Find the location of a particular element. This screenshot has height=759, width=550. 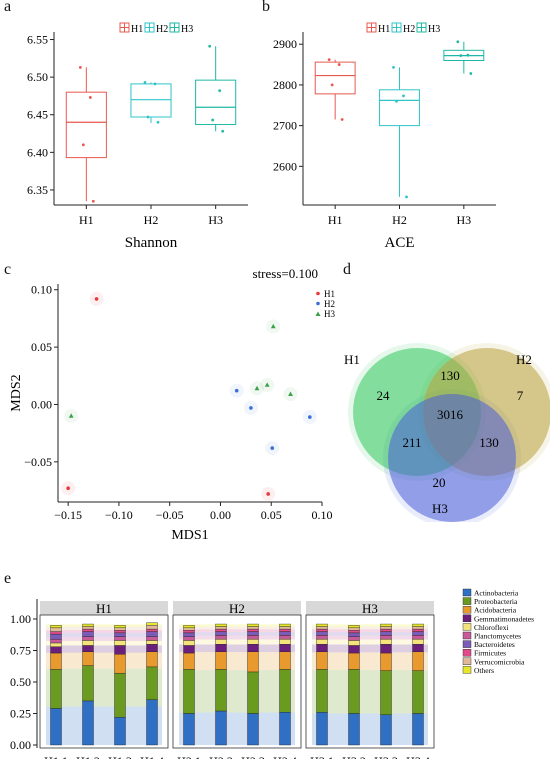

venn-diagram: H1 H2 H3 24 7 20 130 211 130 3016 is located at coordinates (447, 432).